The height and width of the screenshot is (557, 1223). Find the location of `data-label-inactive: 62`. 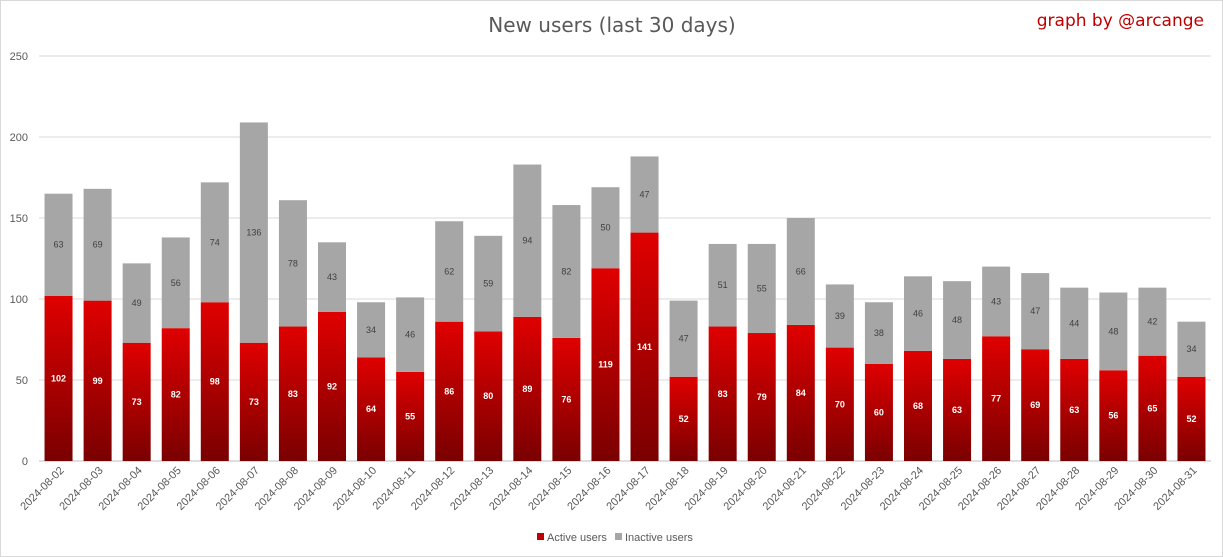

data-label-inactive: 62 is located at coordinates (449, 271).